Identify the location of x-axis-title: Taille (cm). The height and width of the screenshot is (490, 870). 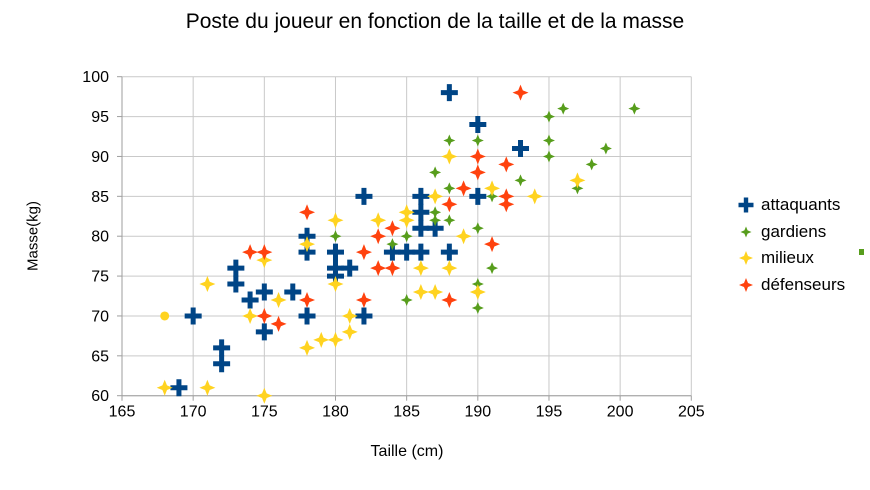
(407, 451).